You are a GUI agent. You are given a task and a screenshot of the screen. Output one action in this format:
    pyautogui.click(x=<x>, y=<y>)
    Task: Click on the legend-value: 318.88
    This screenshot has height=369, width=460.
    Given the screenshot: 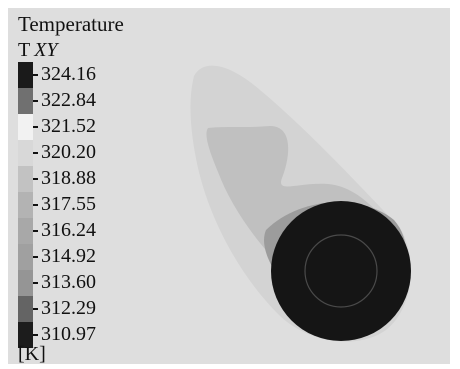 What is the action you would take?
    pyautogui.click(x=68, y=178)
    